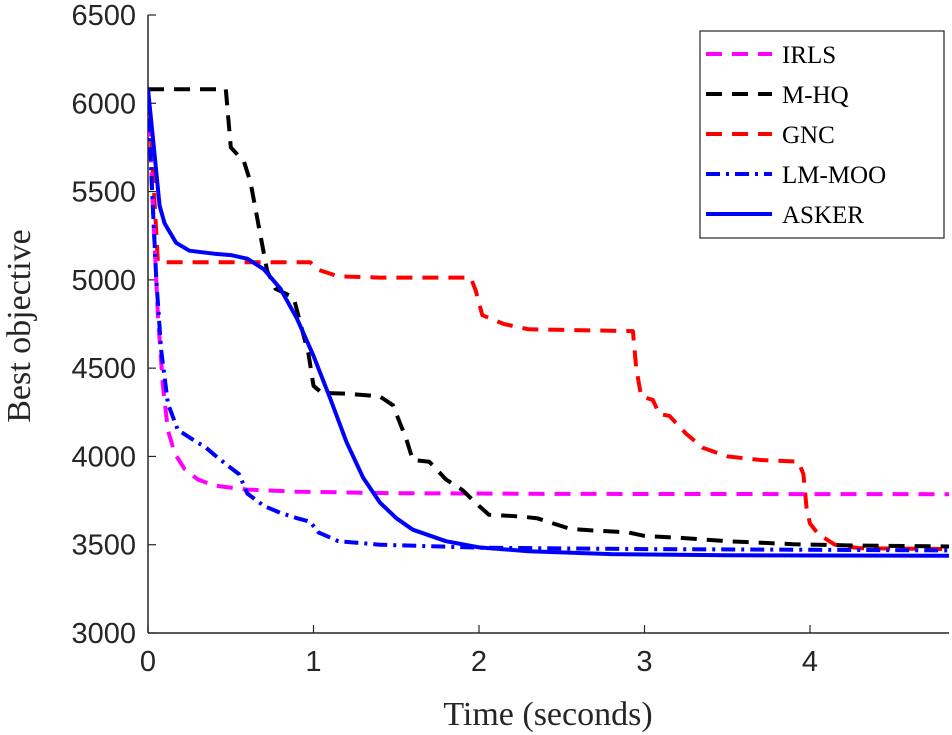 The height and width of the screenshot is (735, 952). Describe the element at coordinates (808, 135) in the screenshot. I see `legend-label-gnc: GNC` at that location.